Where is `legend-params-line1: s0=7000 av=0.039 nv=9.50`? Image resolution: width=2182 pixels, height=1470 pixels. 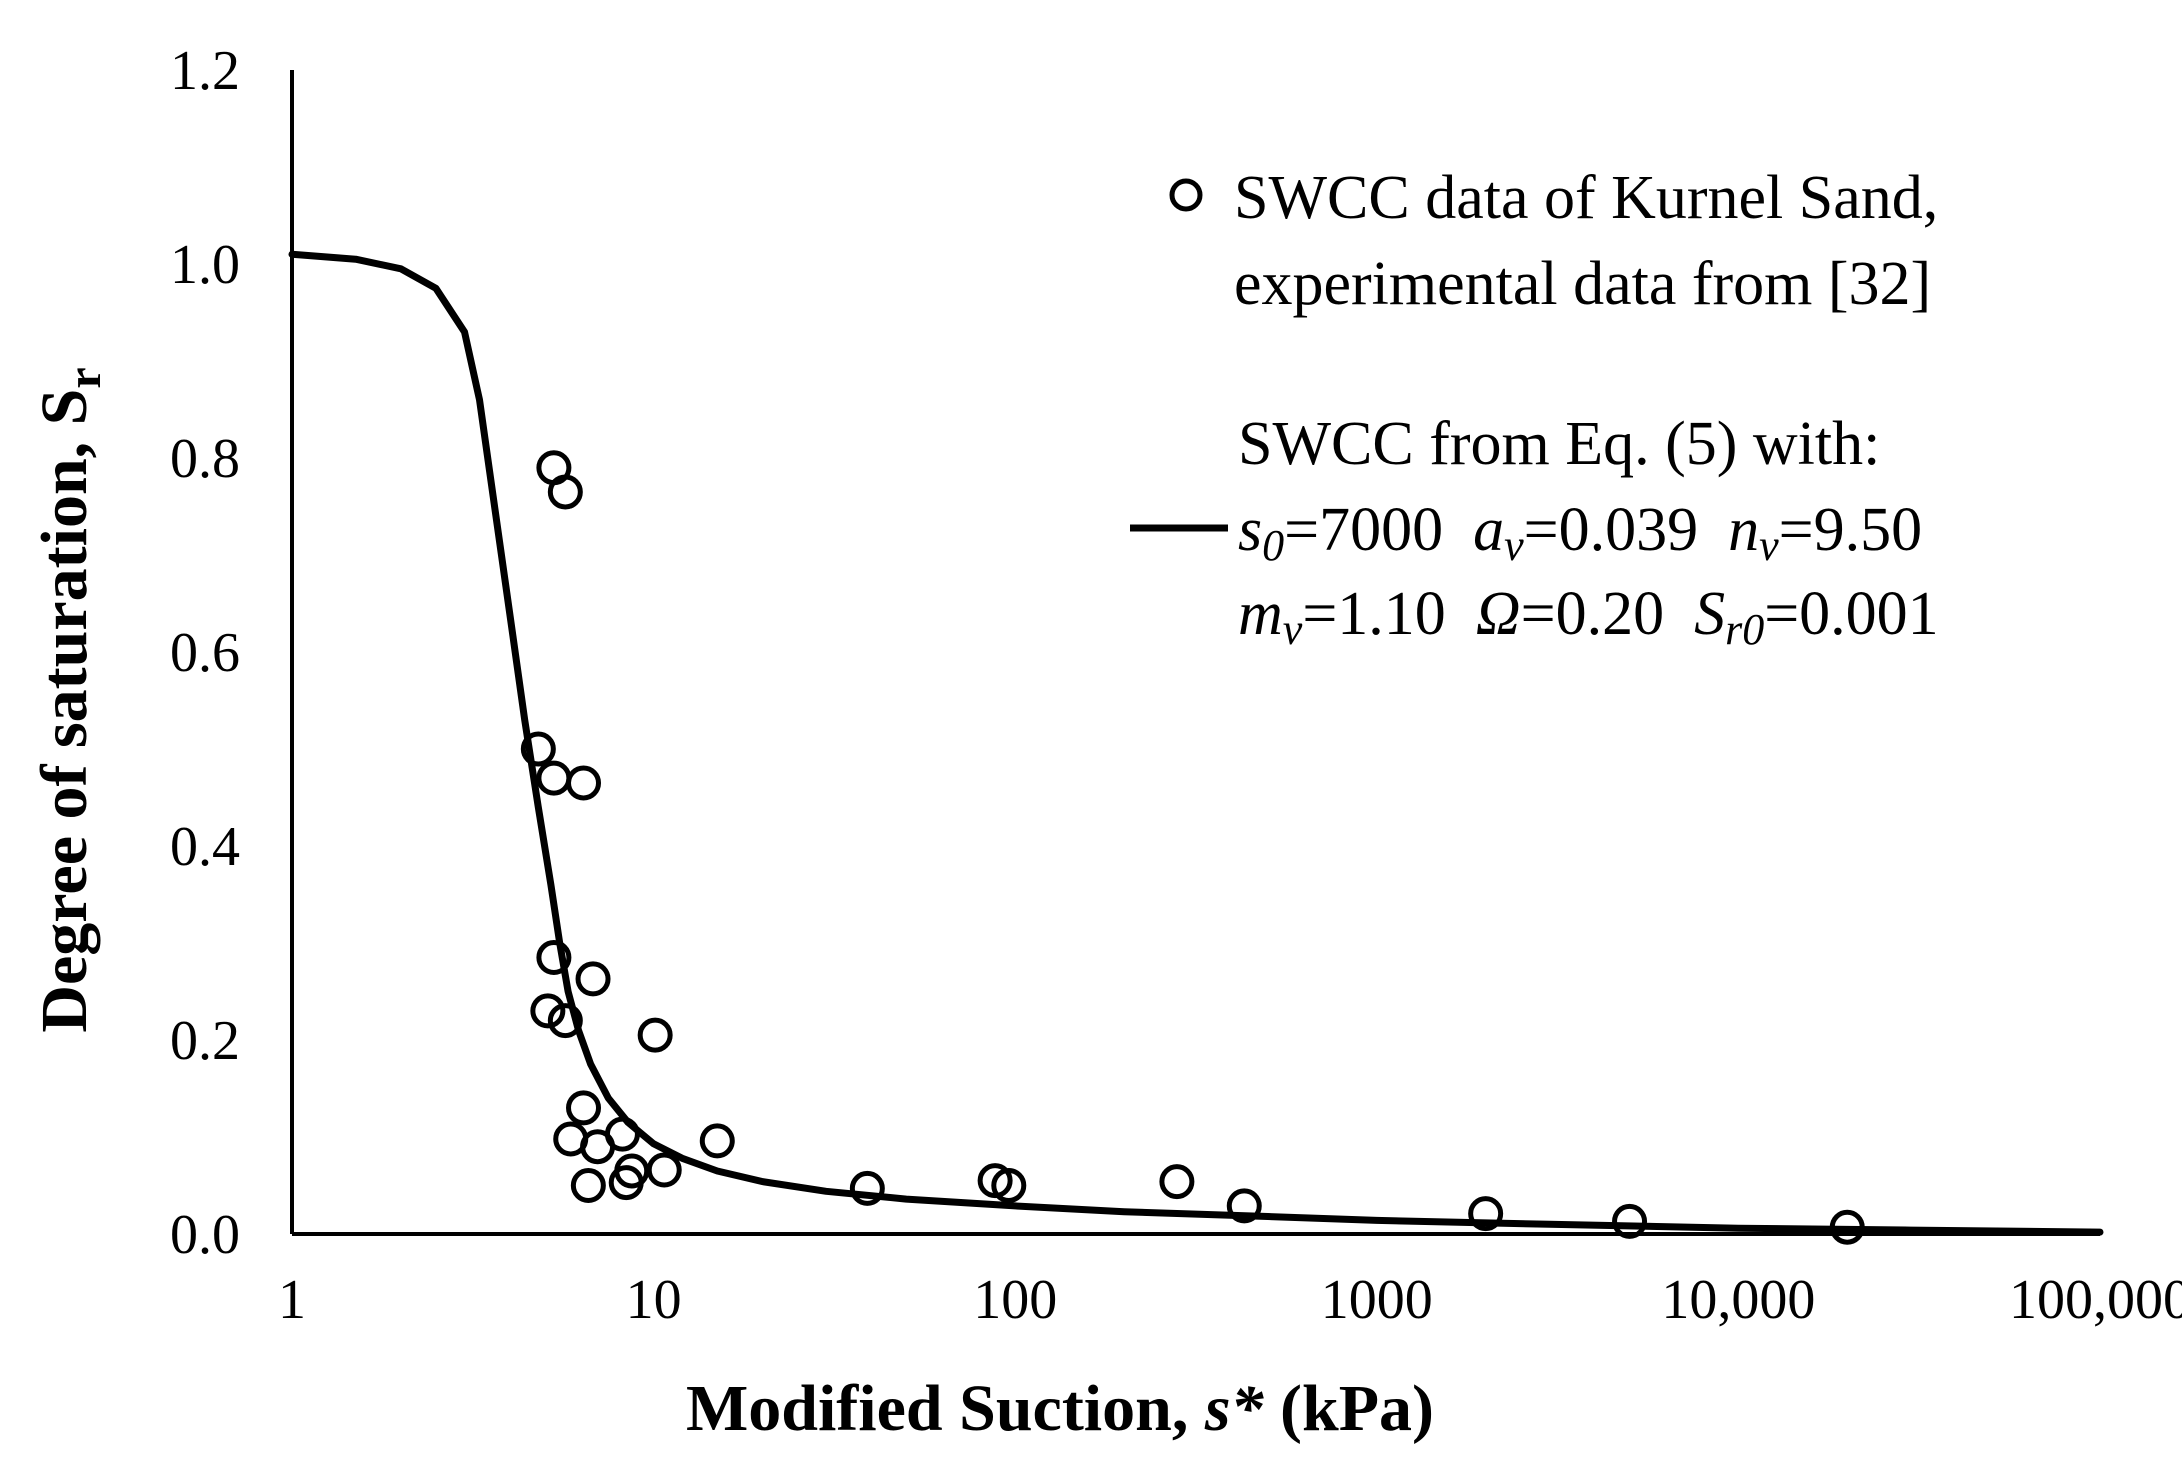
legend-params-line1: s0=7000 av=0.039 nv=9.50 is located at coordinates (1580, 533).